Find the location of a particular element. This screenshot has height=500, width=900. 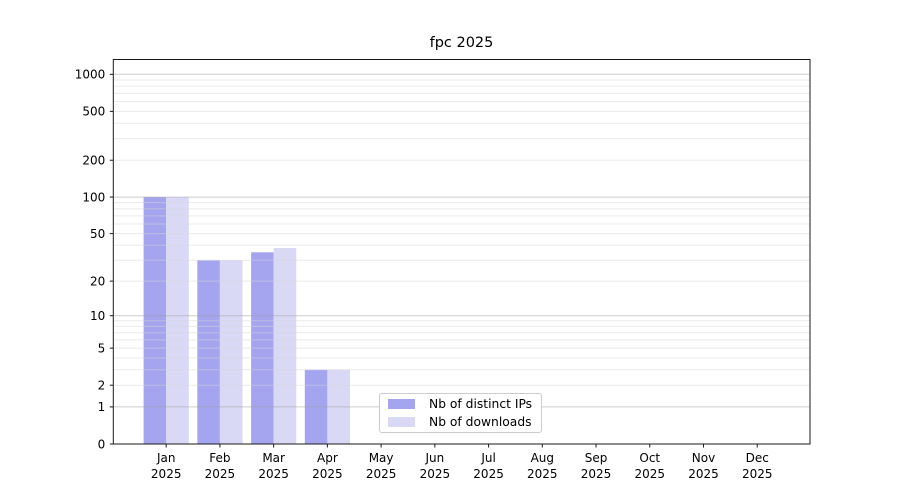

chart-title: fpc 2025 is located at coordinates (461, 43).